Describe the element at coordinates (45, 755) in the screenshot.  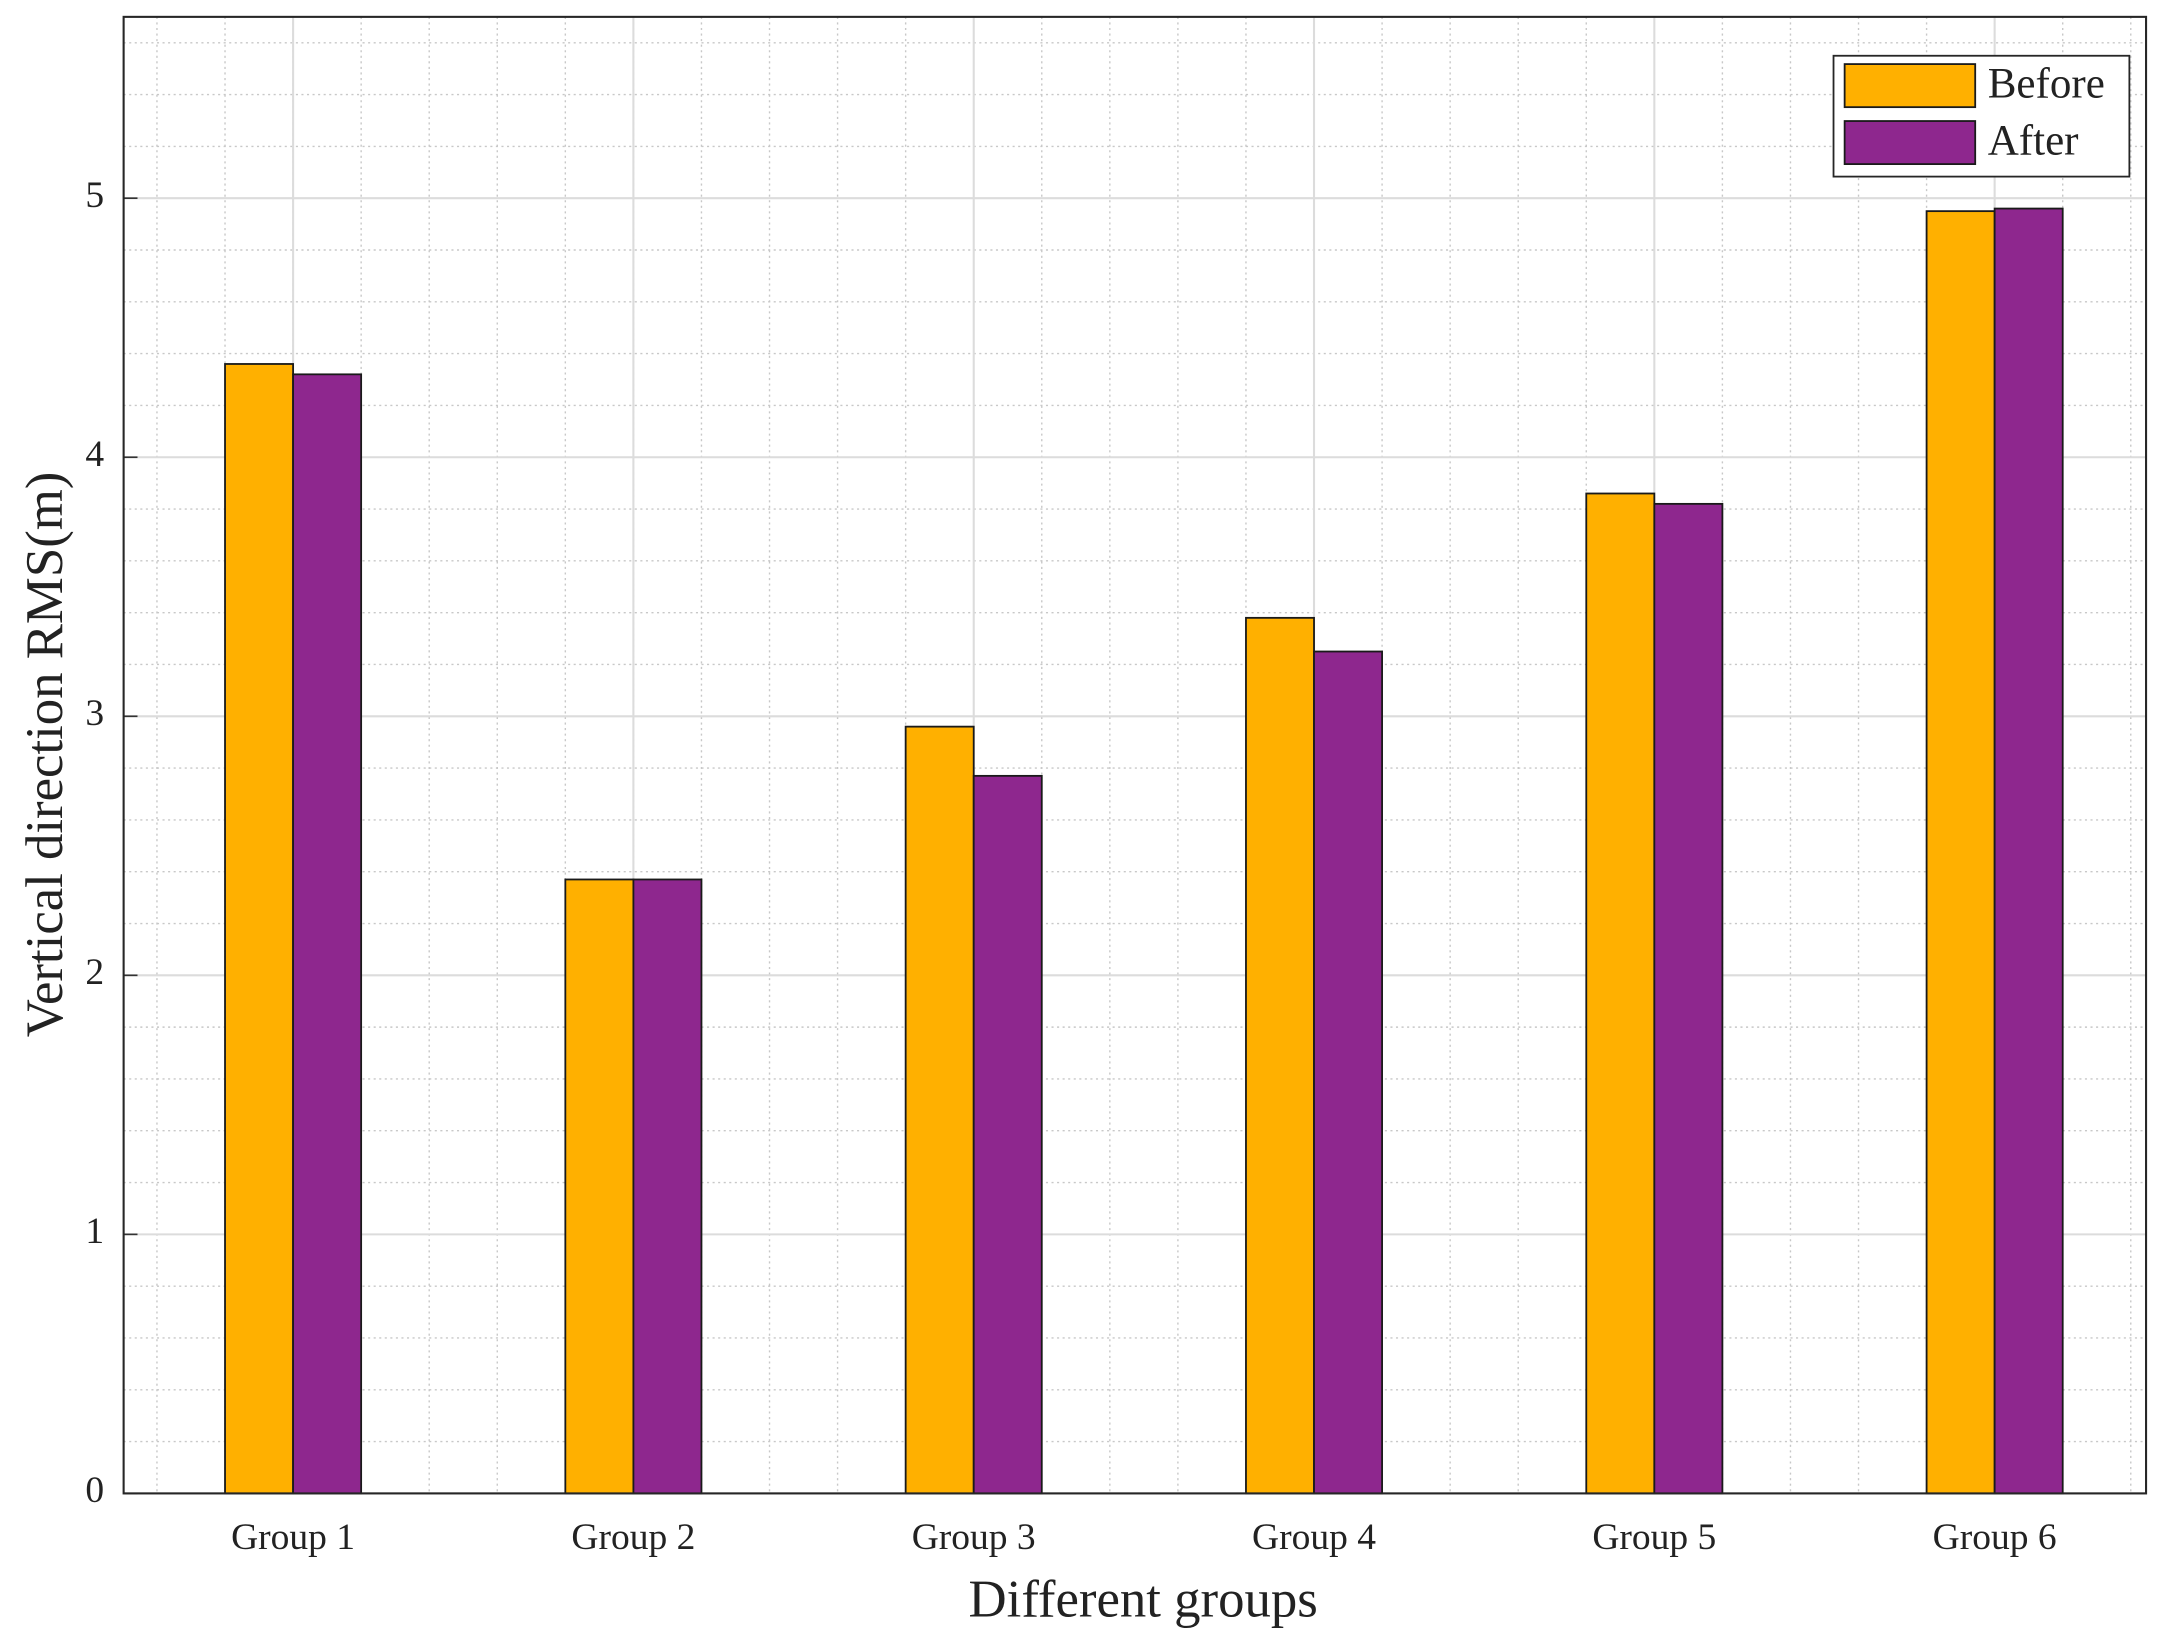
I see `y-axis-label: Vertical direction RMS(m)` at that location.